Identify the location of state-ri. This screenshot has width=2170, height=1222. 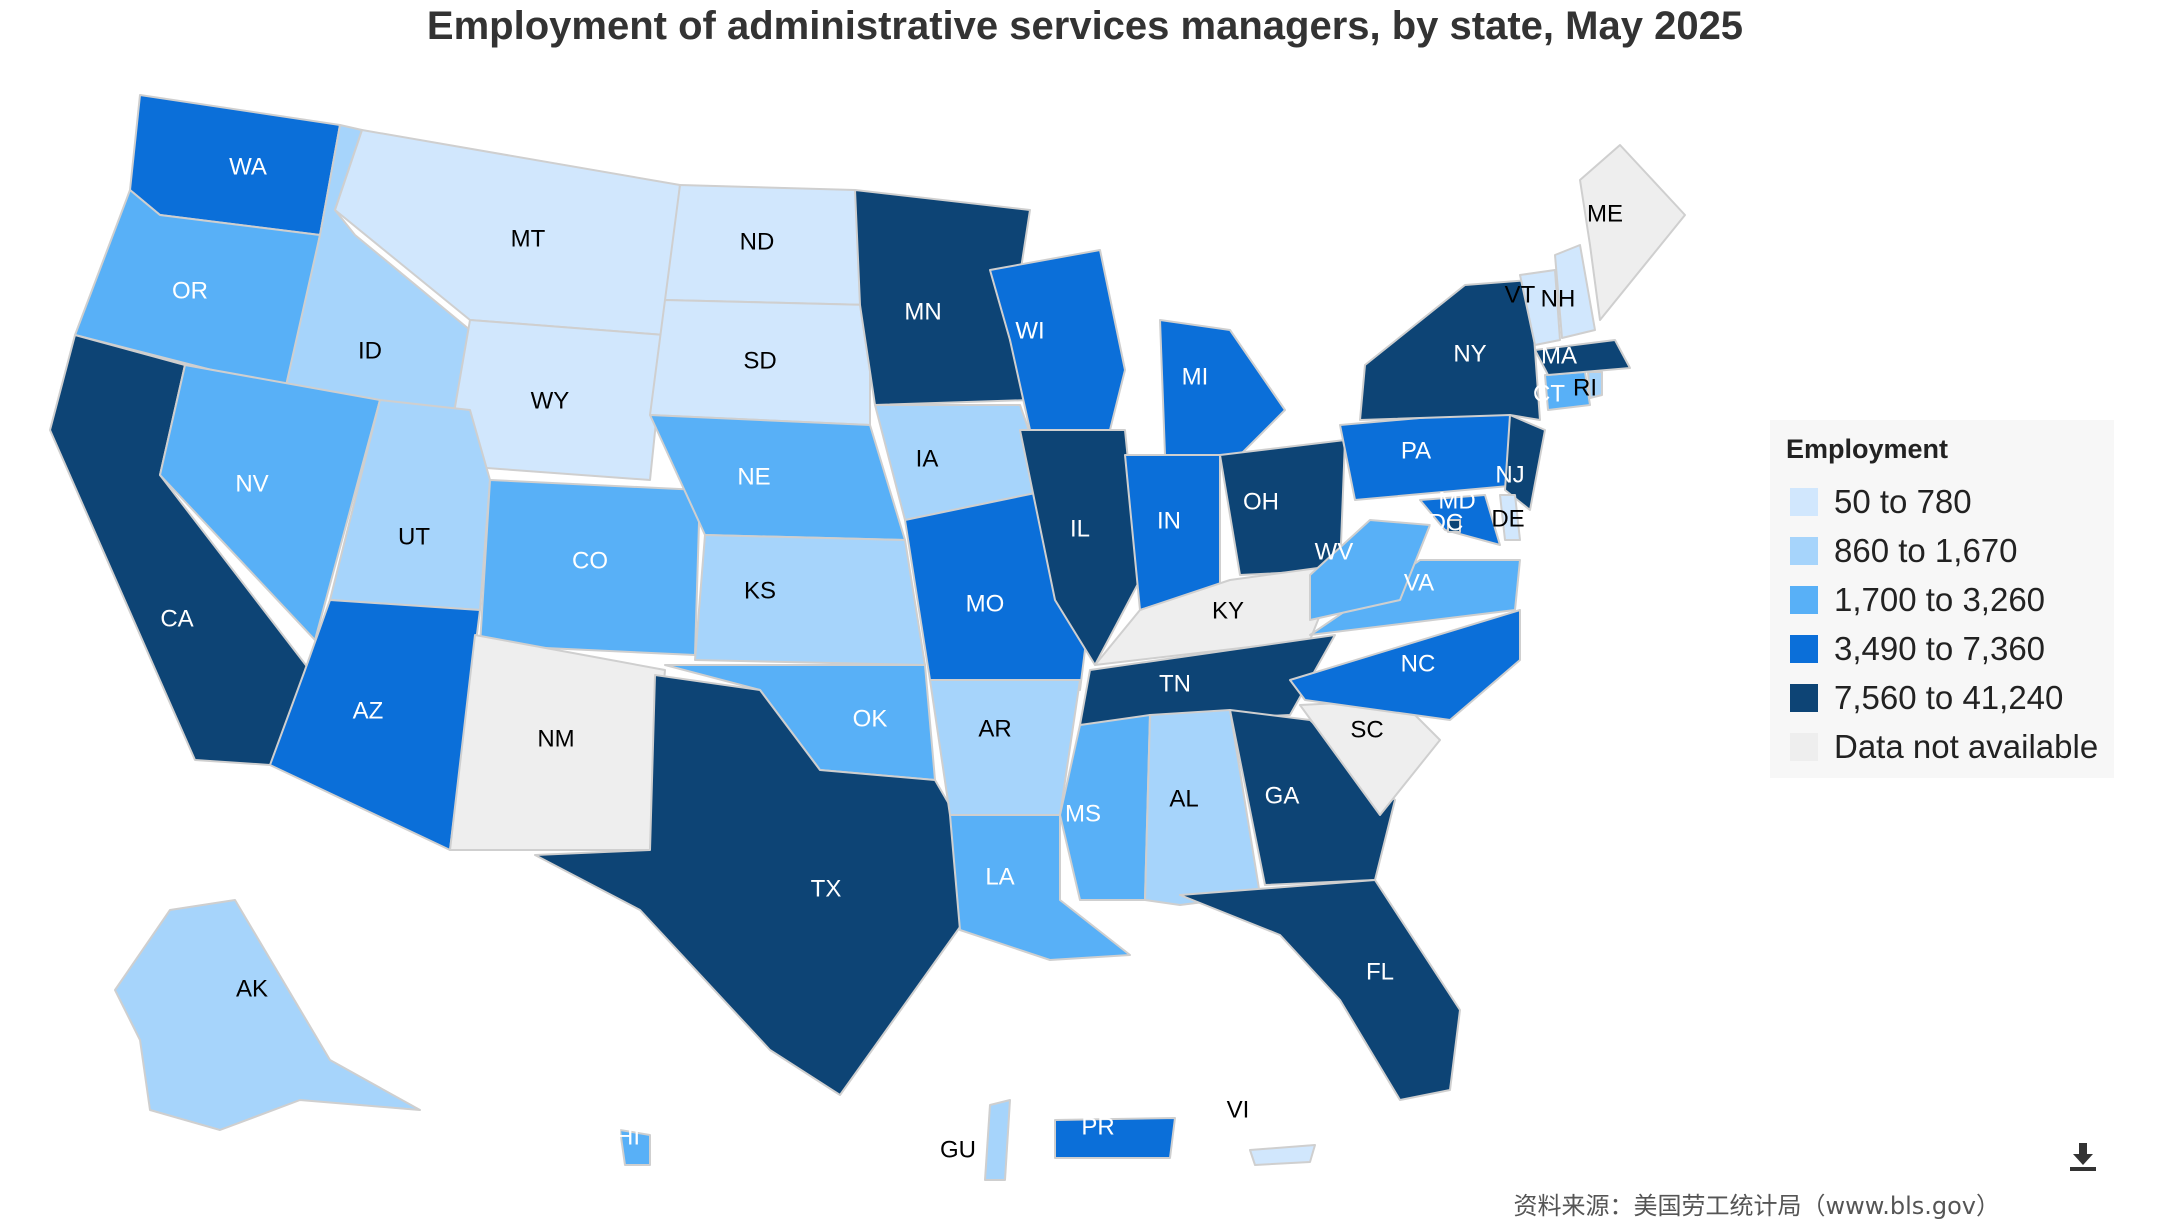
(1595, 385).